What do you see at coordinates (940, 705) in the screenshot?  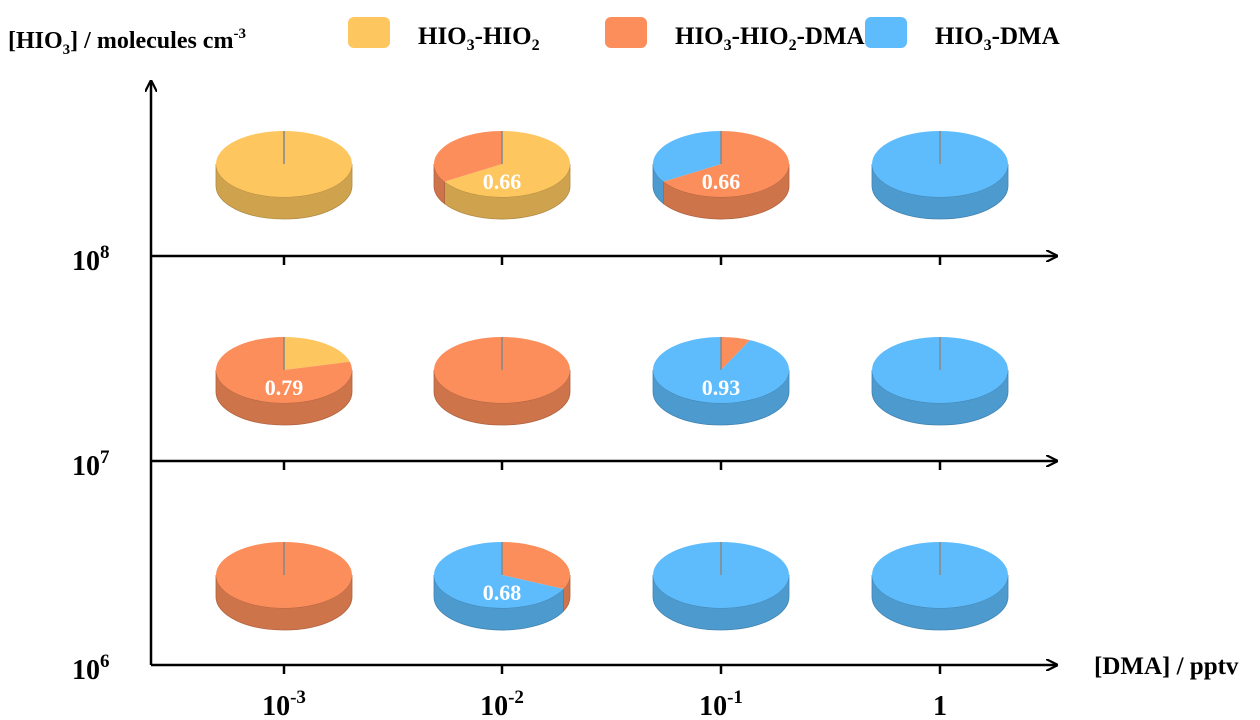 I see `x-tick-label: 1` at bounding box center [940, 705].